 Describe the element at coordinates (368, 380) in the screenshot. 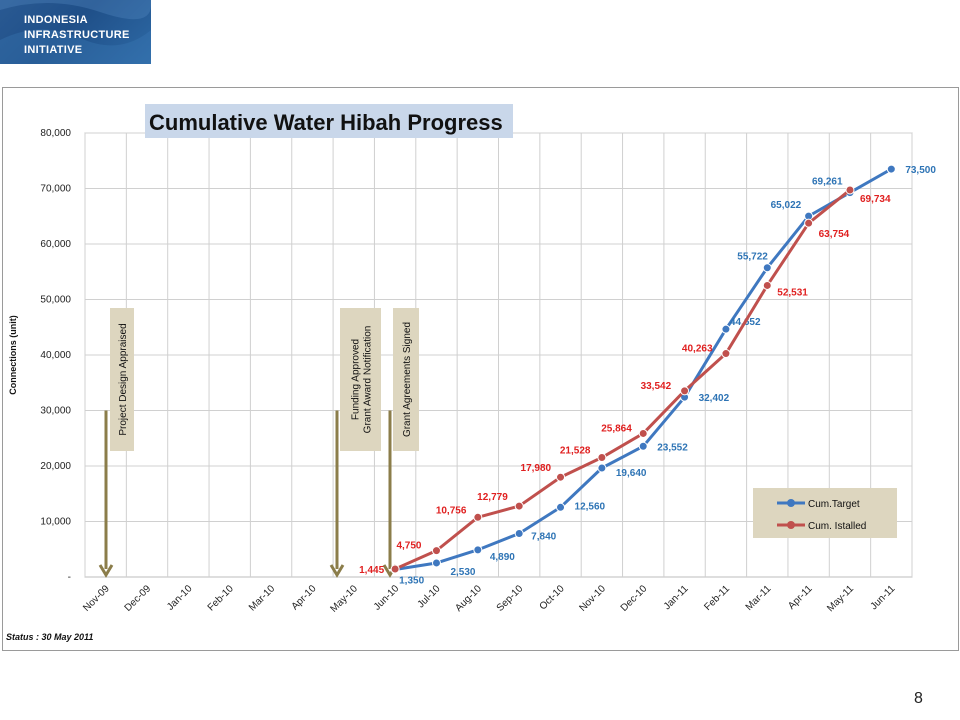

I see `annotation-label: Grant Award Notification` at that location.